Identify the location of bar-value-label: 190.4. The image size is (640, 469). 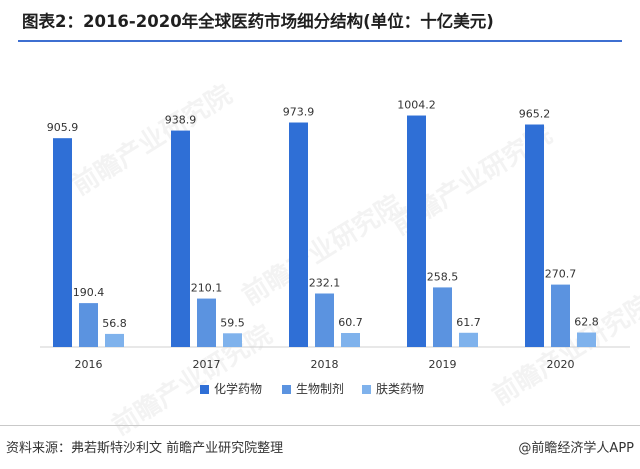
(89, 292).